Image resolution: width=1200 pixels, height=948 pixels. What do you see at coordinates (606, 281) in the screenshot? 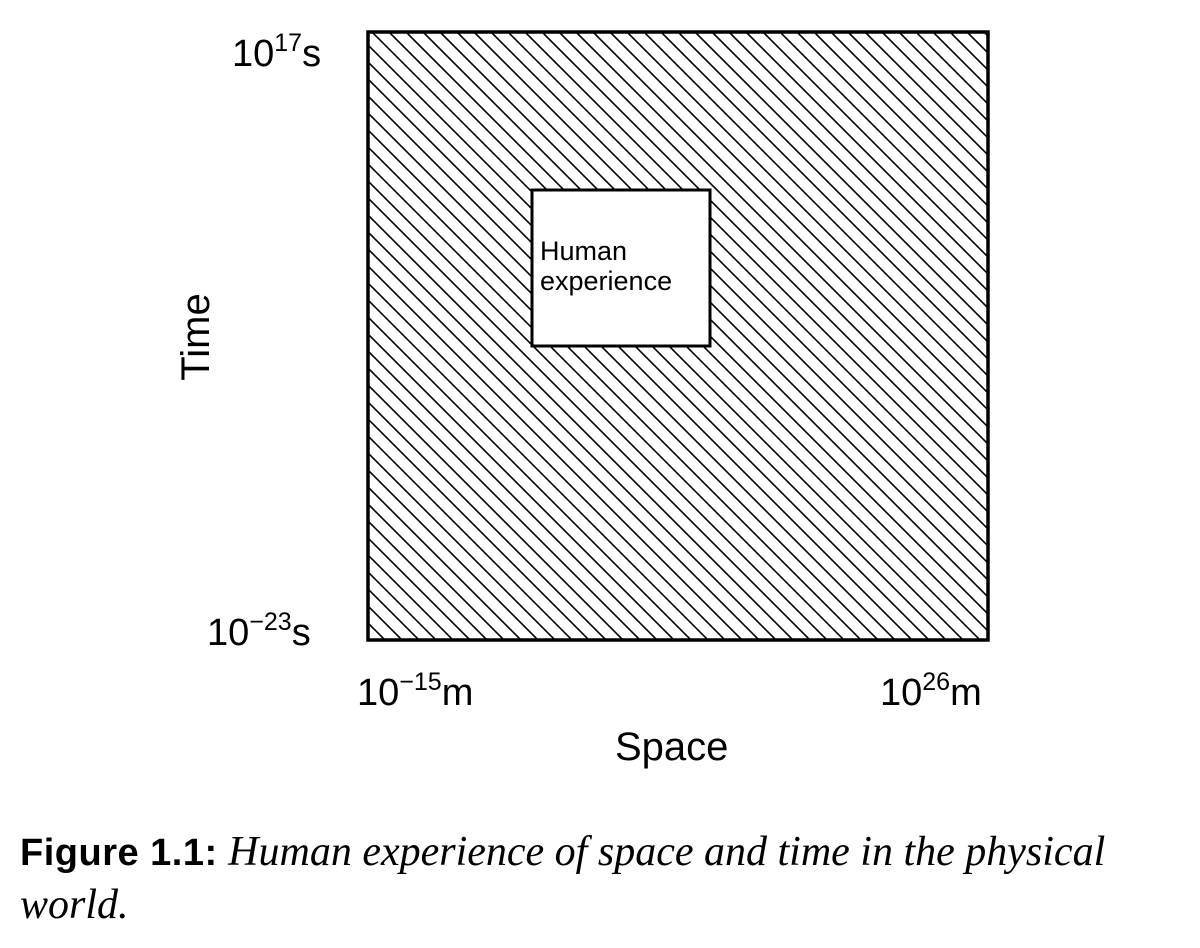
I see `human-experience-label-line2: experience` at bounding box center [606, 281].